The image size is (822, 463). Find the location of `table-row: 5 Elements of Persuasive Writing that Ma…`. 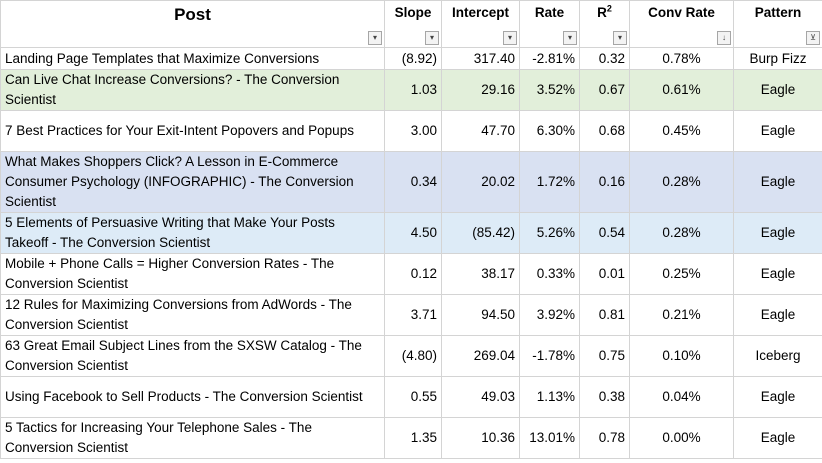

table-row: 5 Elements of Persuasive Writing that Ma… is located at coordinates (411, 233).